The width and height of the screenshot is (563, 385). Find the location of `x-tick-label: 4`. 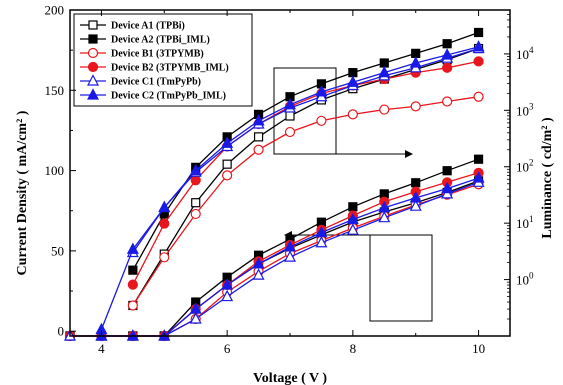

x-tick-label: 4 is located at coordinates (101, 348).